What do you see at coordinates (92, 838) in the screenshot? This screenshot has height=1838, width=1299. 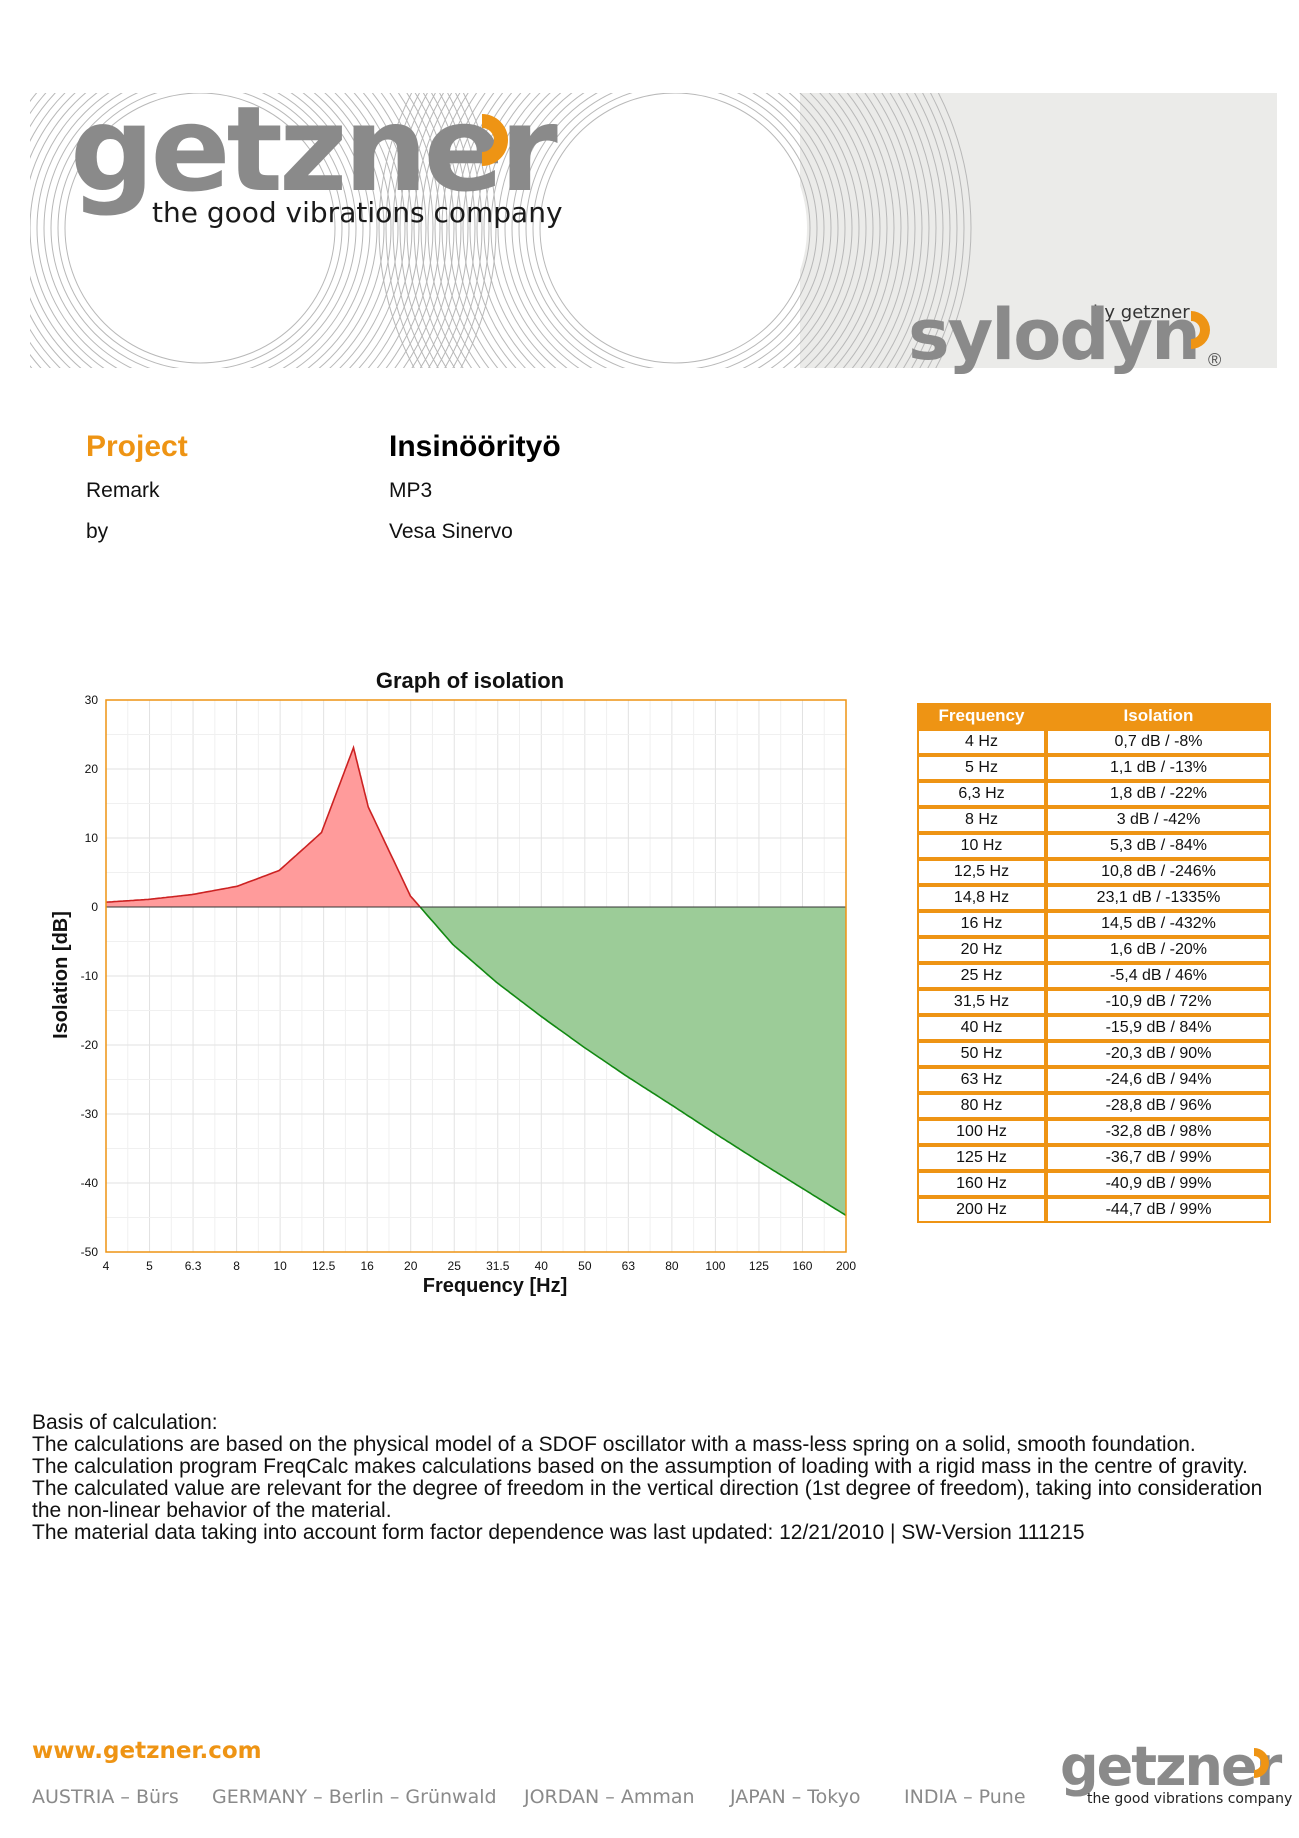 I see `y-tick-label: 10` at bounding box center [92, 838].